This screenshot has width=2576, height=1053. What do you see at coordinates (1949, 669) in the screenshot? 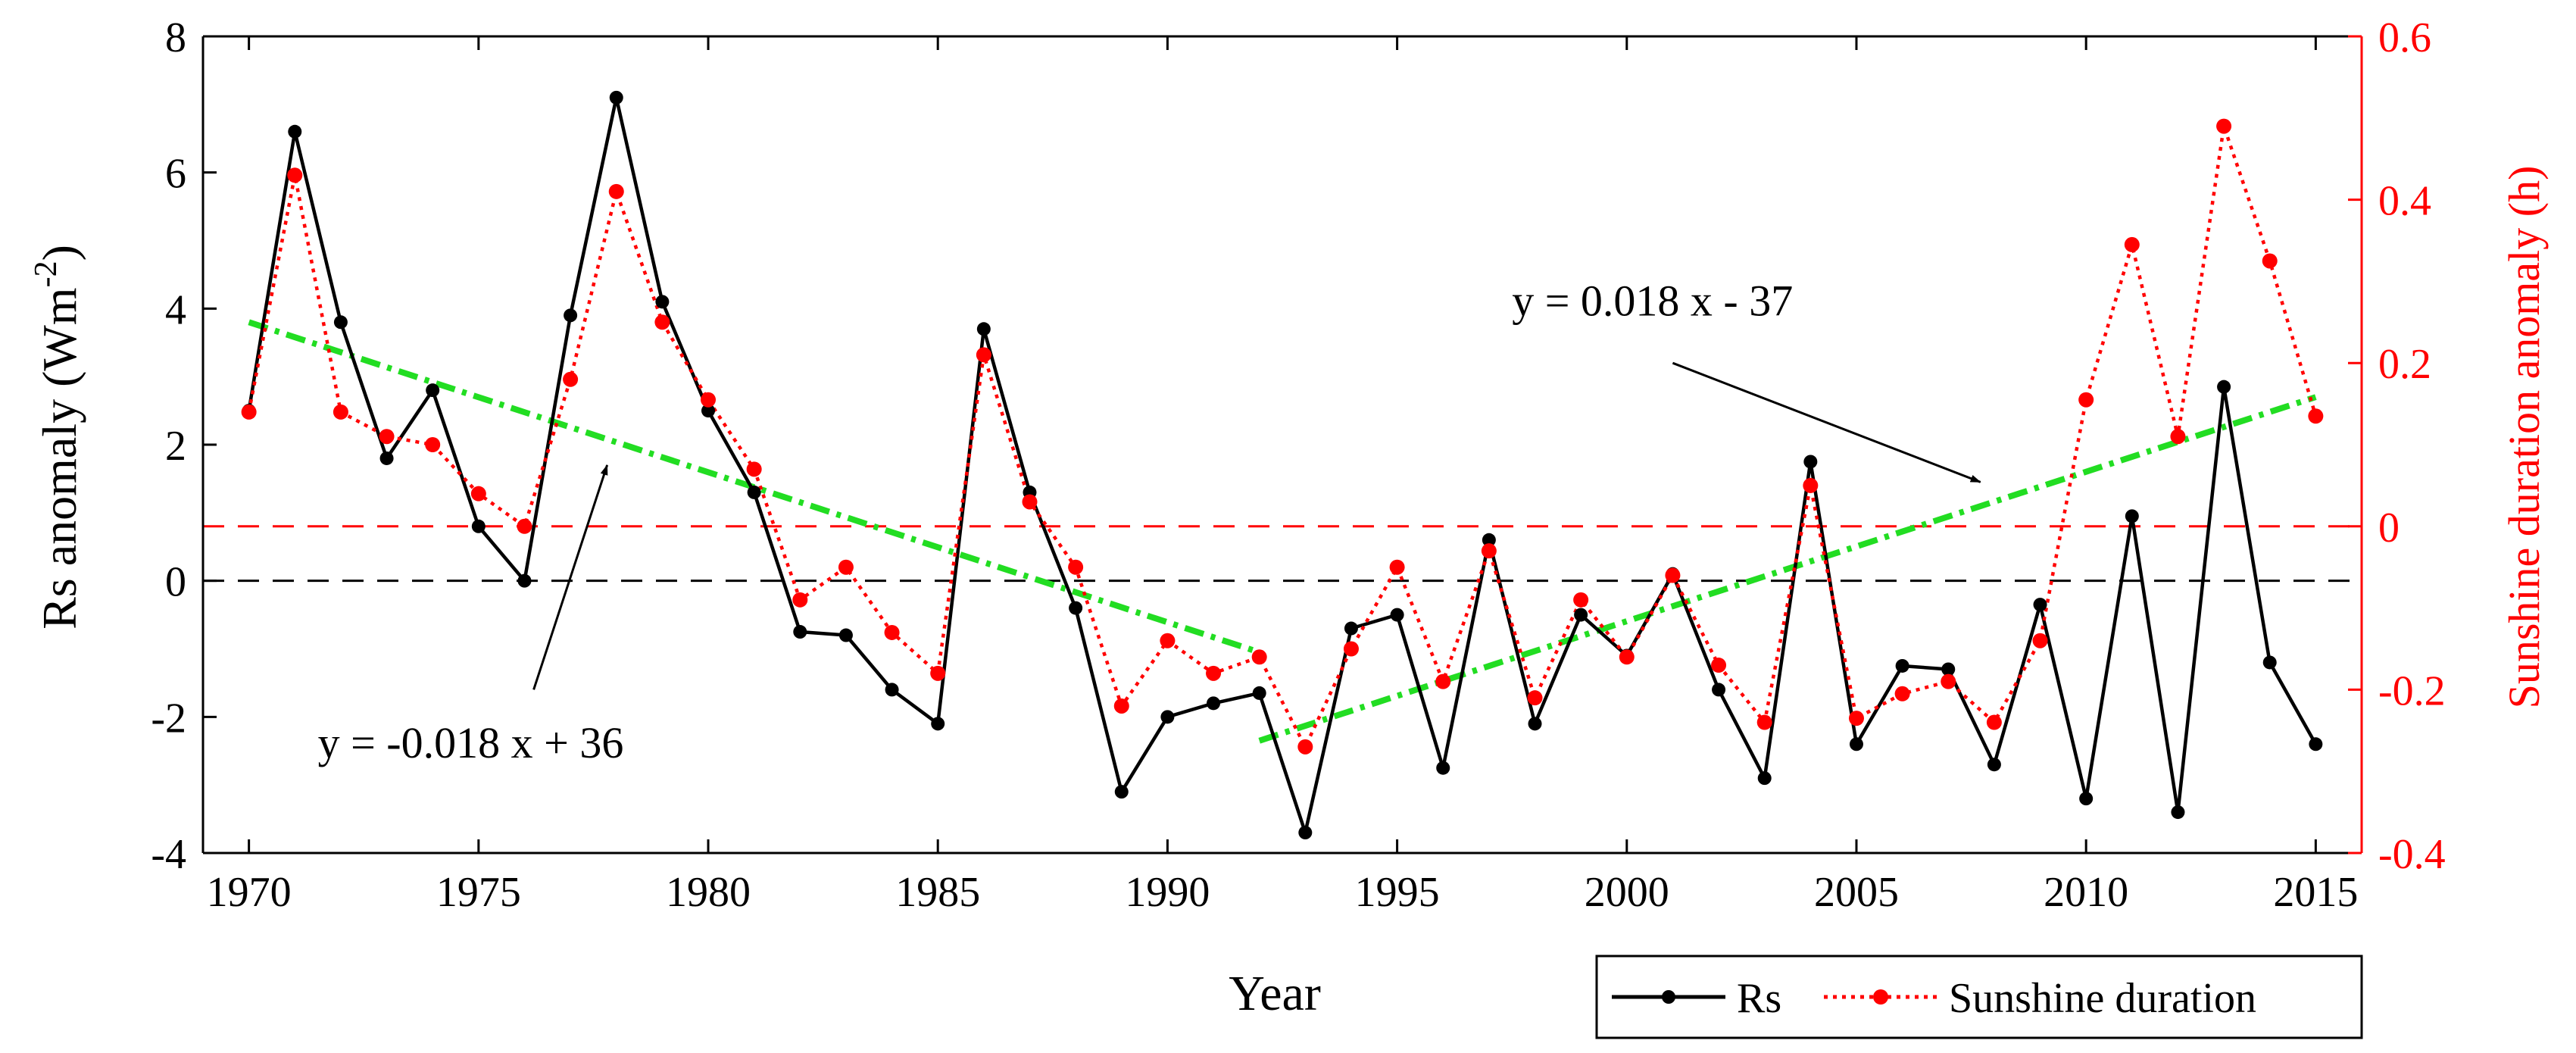
I see `rs-point-2007` at bounding box center [1949, 669].